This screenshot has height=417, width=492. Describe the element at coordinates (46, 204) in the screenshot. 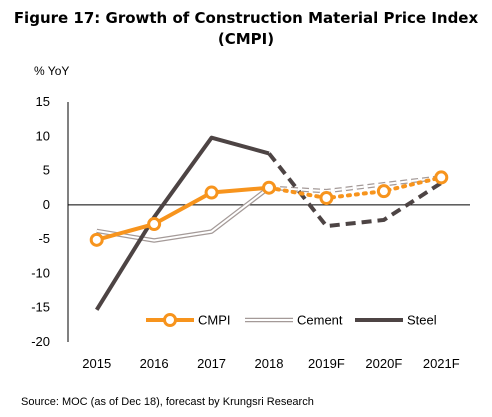

I see `y-tick-label: 0` at that location.